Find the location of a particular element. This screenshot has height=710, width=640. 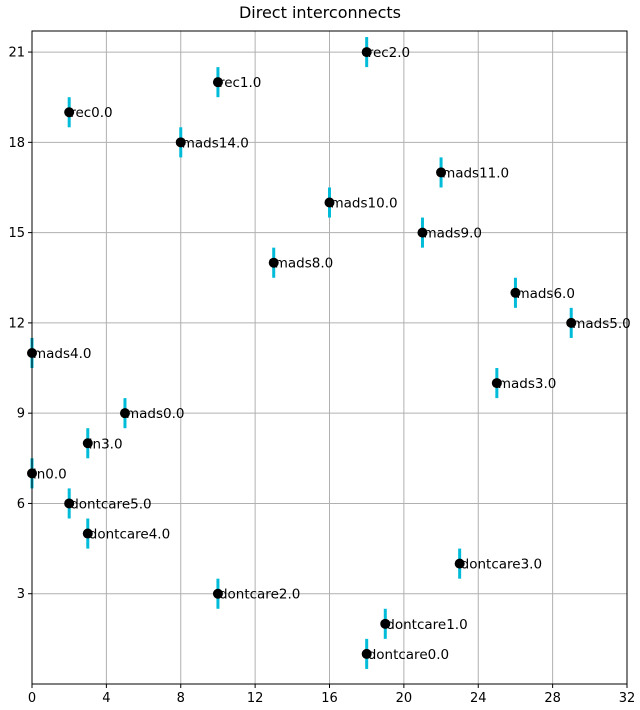

point-label: mads4.0 is located at coordinates (62, 354).